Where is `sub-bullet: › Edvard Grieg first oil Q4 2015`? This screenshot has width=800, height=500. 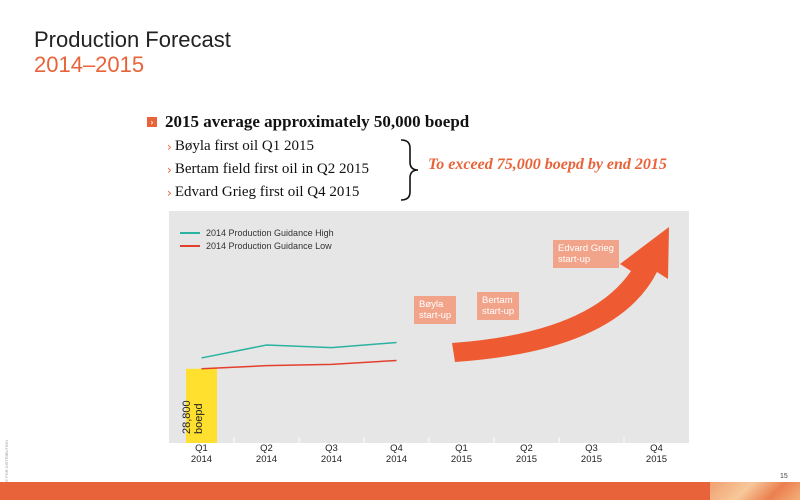 sub-bullet: › Edvard Grieg first oil Q4 2015 is located at coordinates (318, 192).